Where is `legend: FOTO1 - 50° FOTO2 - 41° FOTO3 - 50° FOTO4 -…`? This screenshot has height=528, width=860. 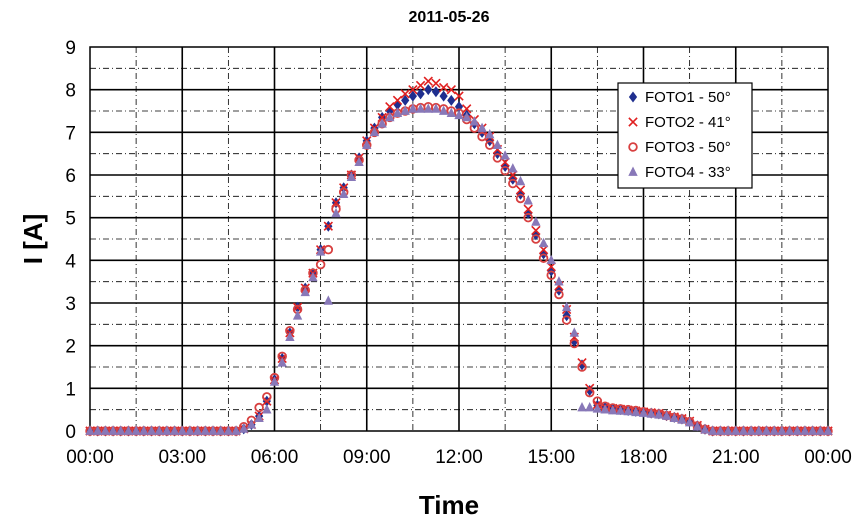 legend: FOTO1 - 50° FOTO2 - 41° FOTO3 - 50° FOTO4 -… is located at coordinates (685, 135).